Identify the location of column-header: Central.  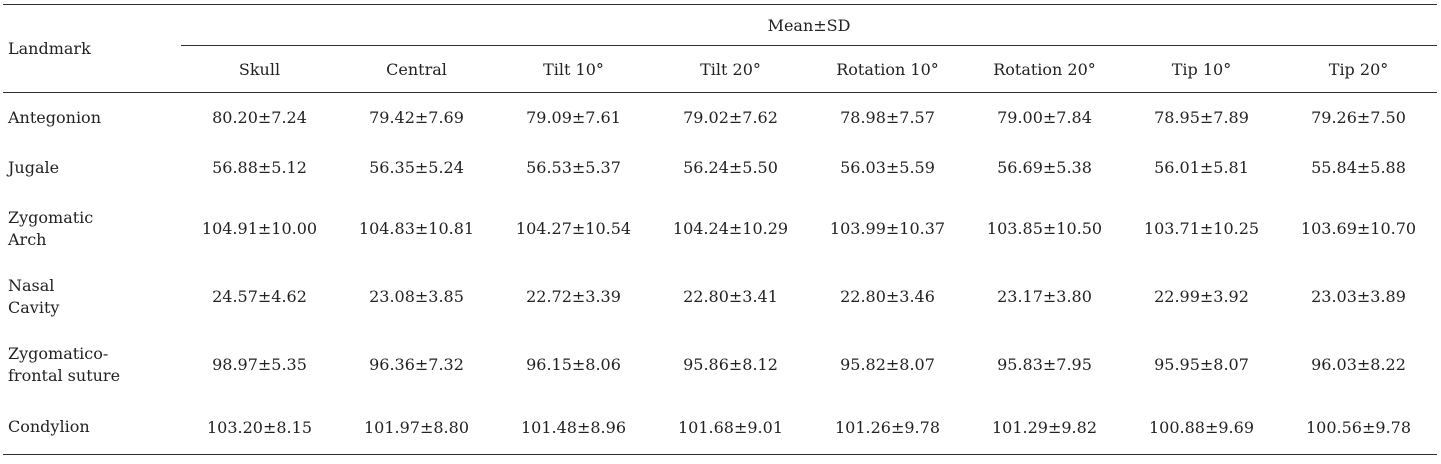
(416, 69).